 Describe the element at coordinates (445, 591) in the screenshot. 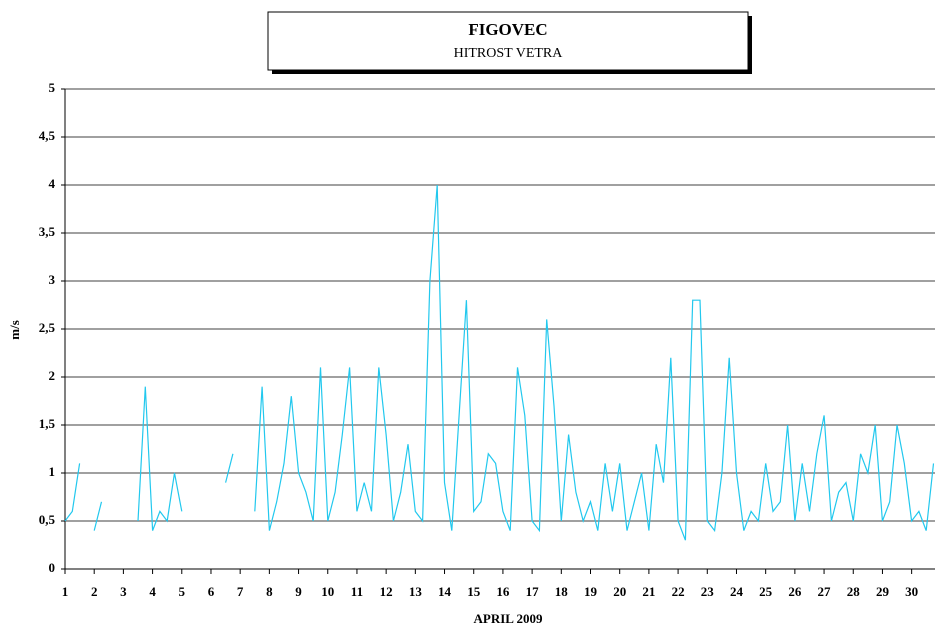

I see `x-tick-label: 14` at that location.